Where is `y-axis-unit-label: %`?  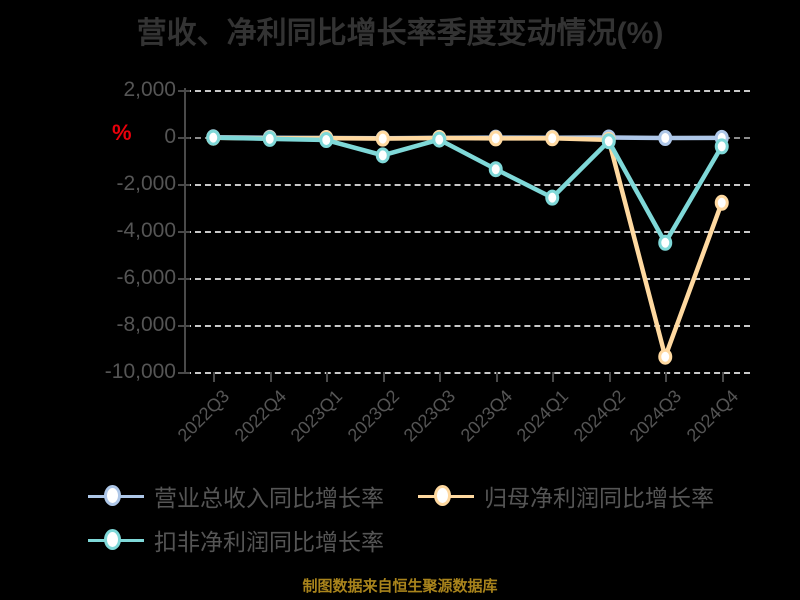 y-axis-unit-label: % is located at coordinates (122, 132).